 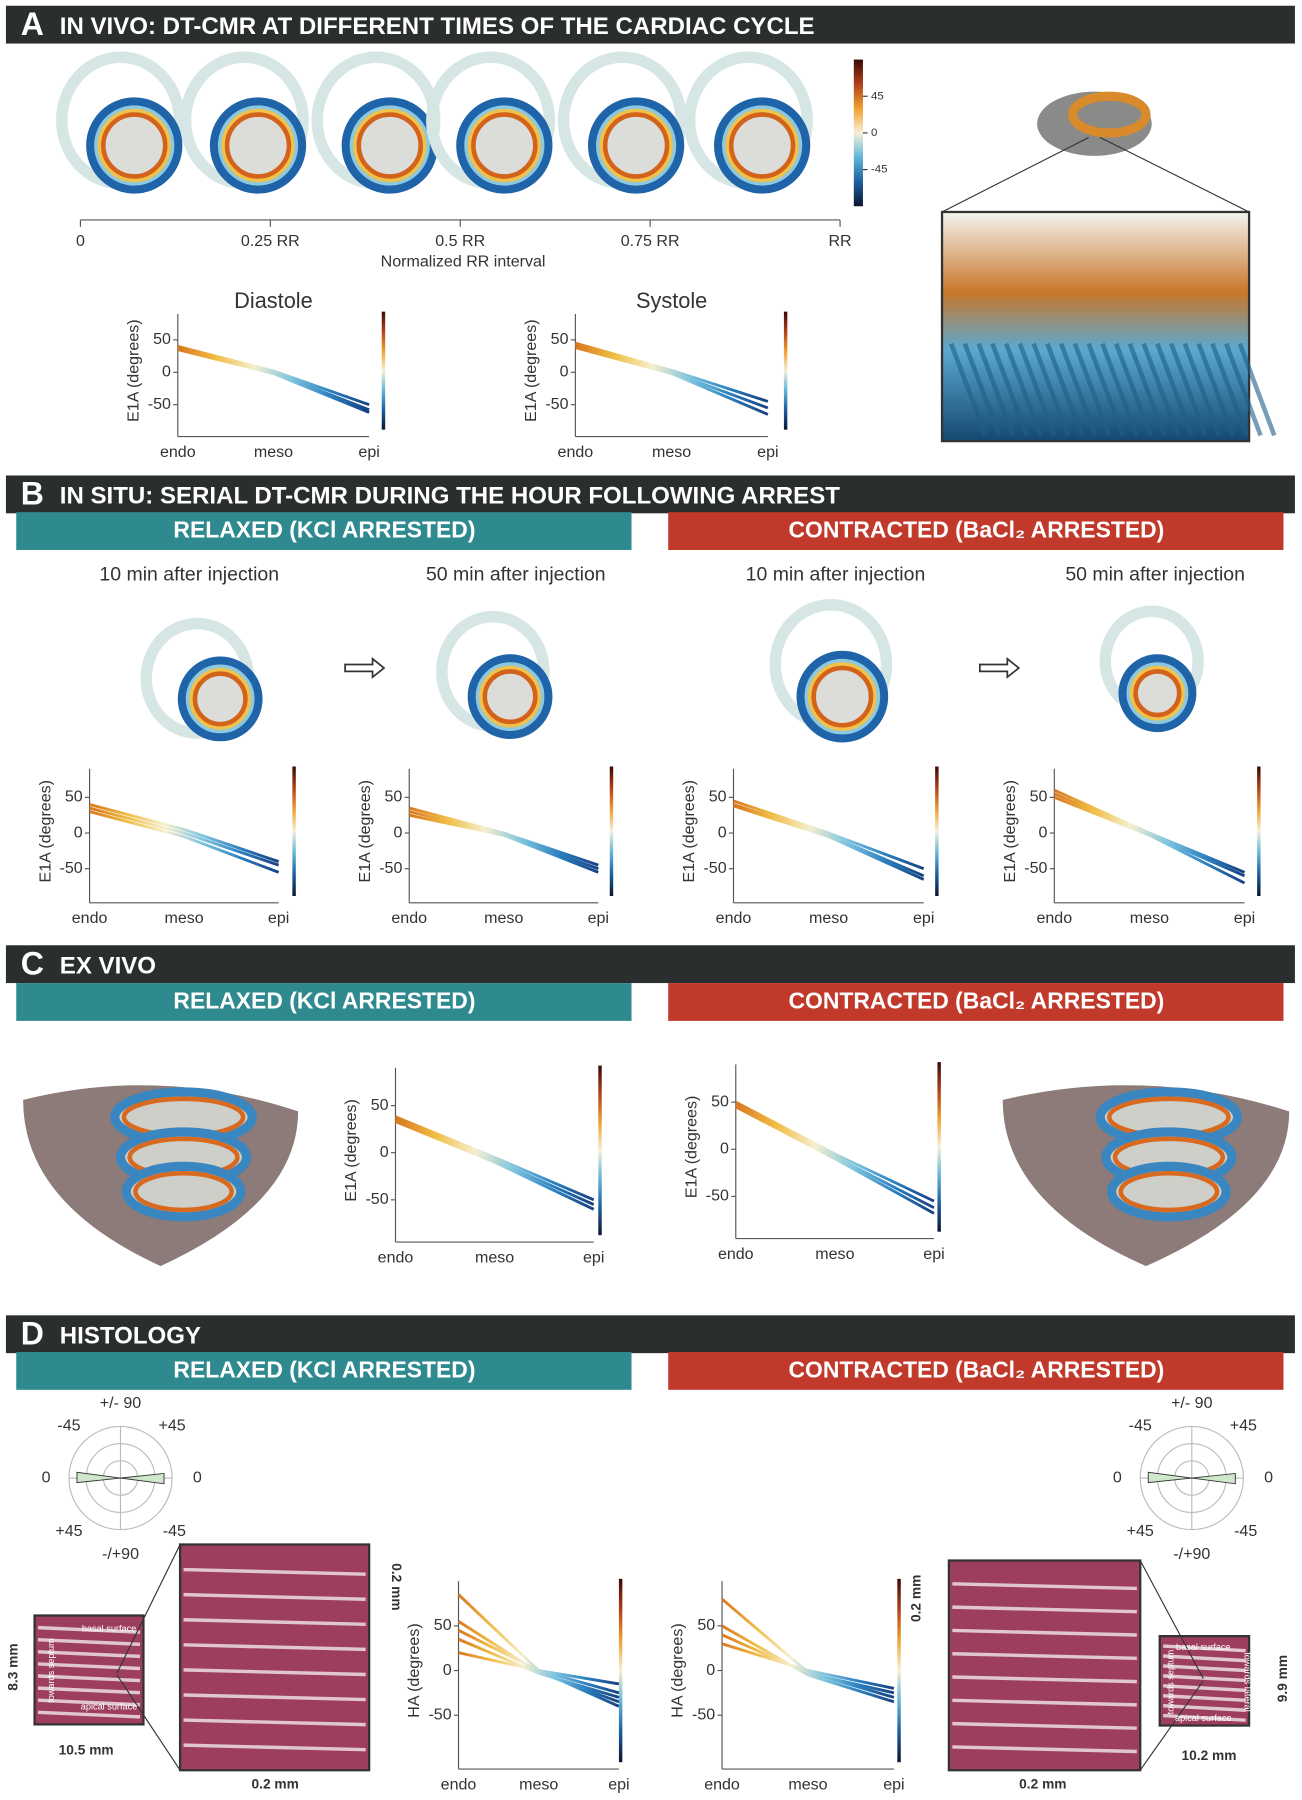 What do you see at coordinates (46, 1477) in the screenshot?
I see `polar-label: 0` at bounding box center [46, 1477].